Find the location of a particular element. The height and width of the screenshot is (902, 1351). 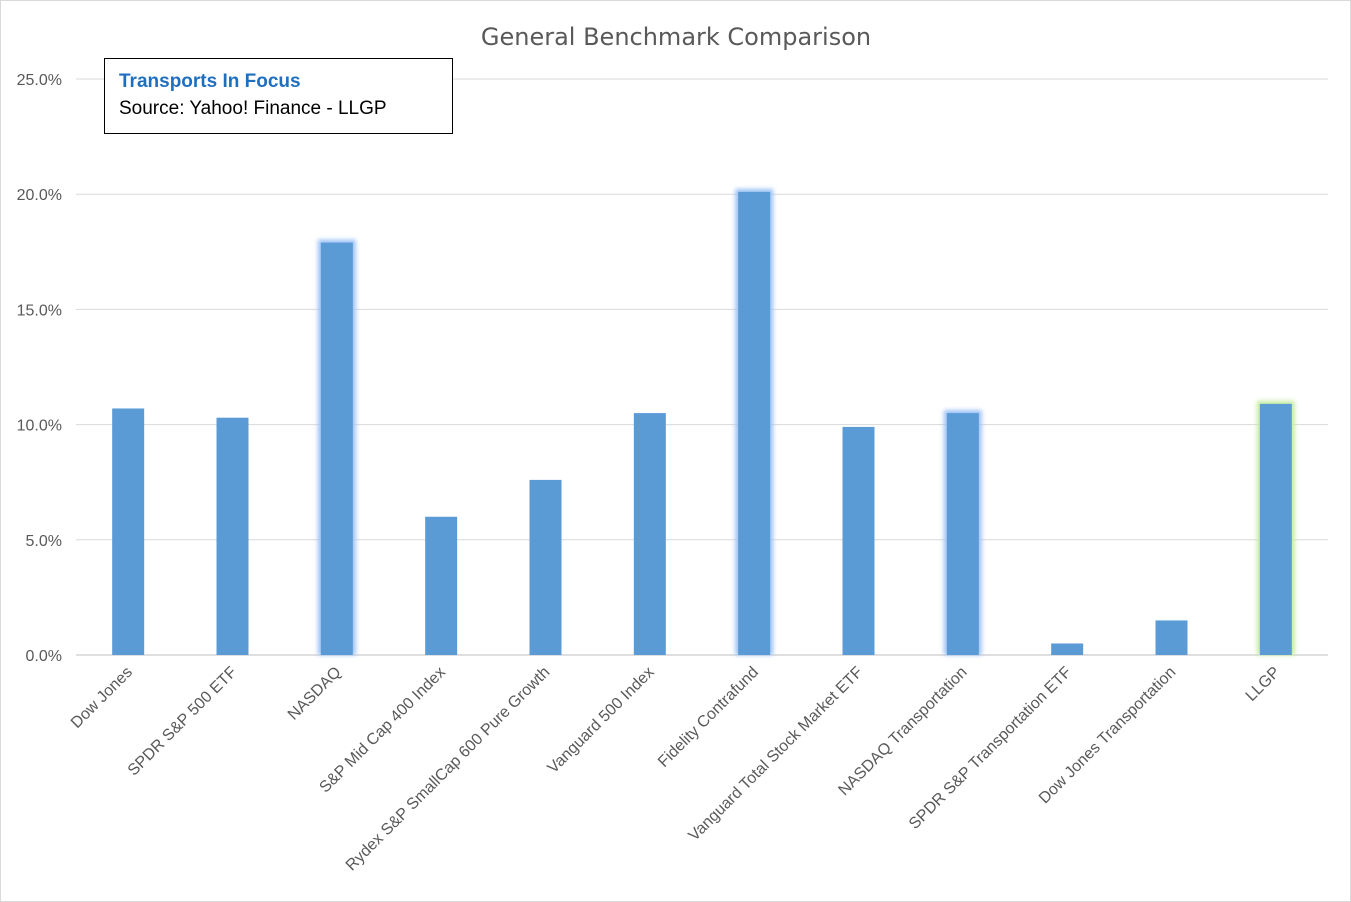

x-tick-label: Fidelity Contrafund is located at coordinates (708, 717).